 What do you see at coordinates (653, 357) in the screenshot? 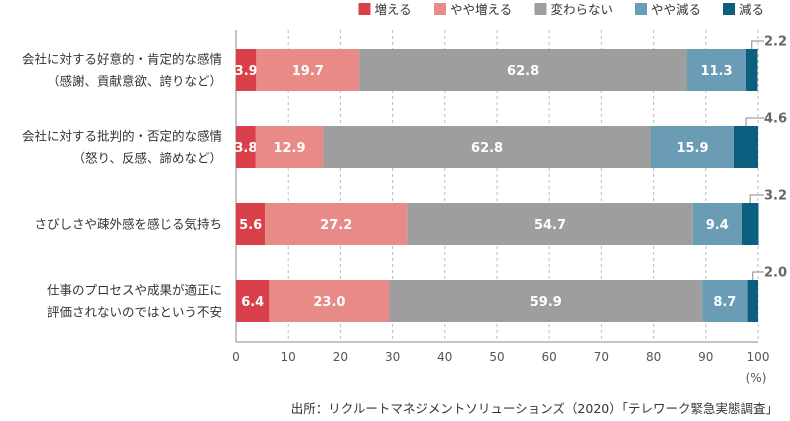
I see `x-tick-label: 80` at bounding box center [653, 357].